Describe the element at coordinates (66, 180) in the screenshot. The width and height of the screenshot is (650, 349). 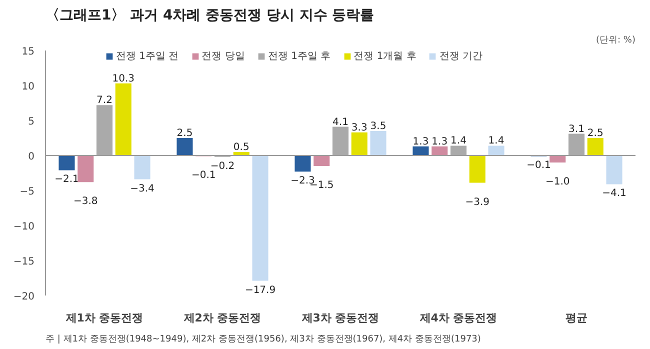
I see `data-label: −2.1` at that location.